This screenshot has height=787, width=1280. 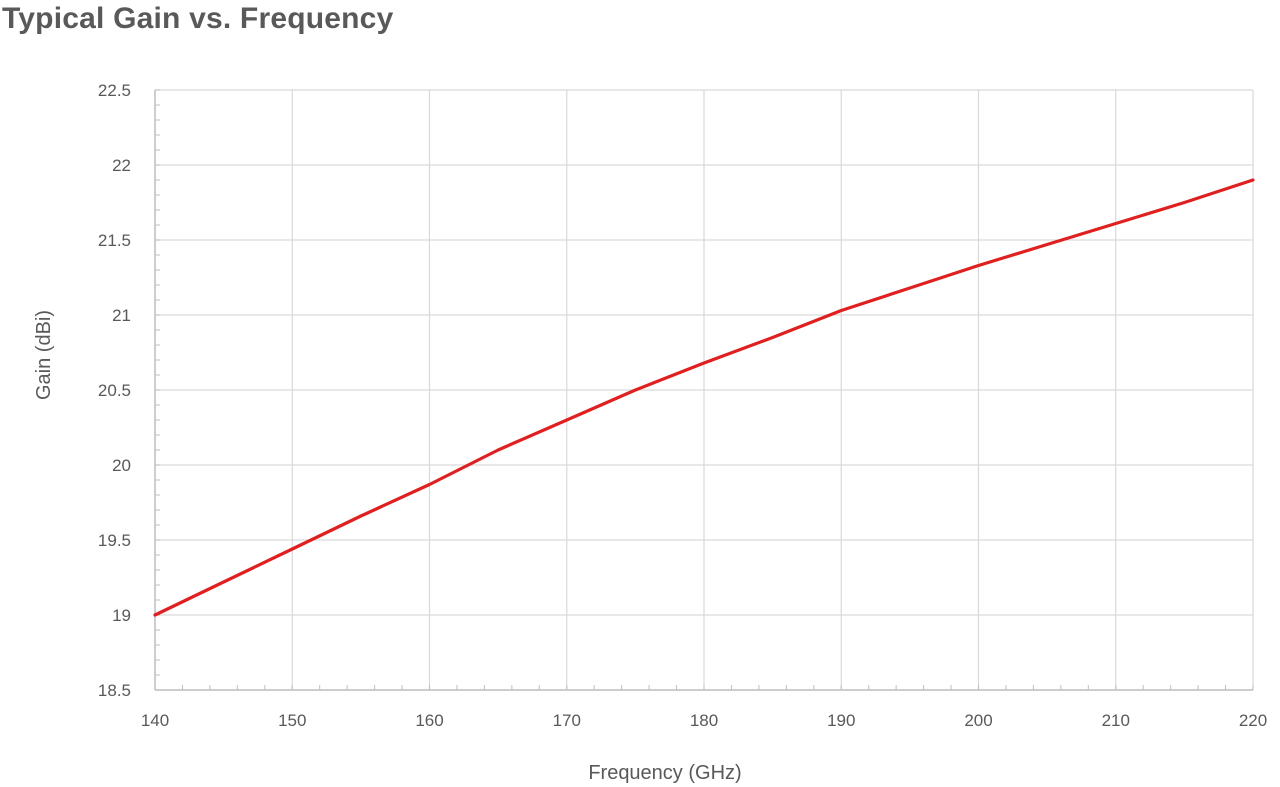 I want to click on x-tick-labels: 140 150 160 170 180 190 200 210 220, so click(x=704, y=720).